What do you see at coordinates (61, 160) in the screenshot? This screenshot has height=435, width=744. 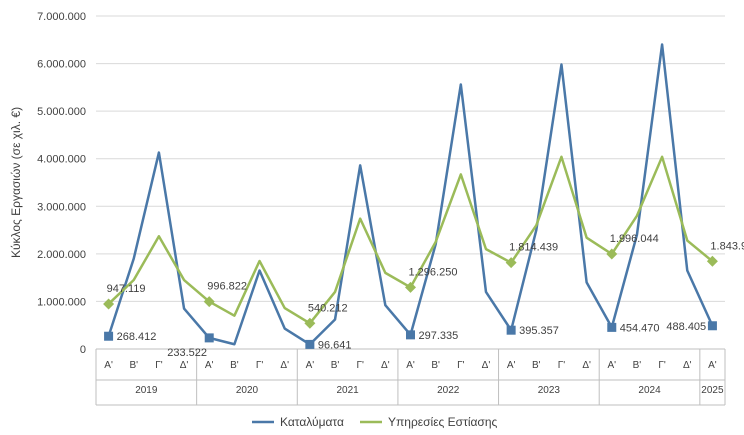 I see `y-tick-label: 4.000.000` at bounding box center [61, 160].